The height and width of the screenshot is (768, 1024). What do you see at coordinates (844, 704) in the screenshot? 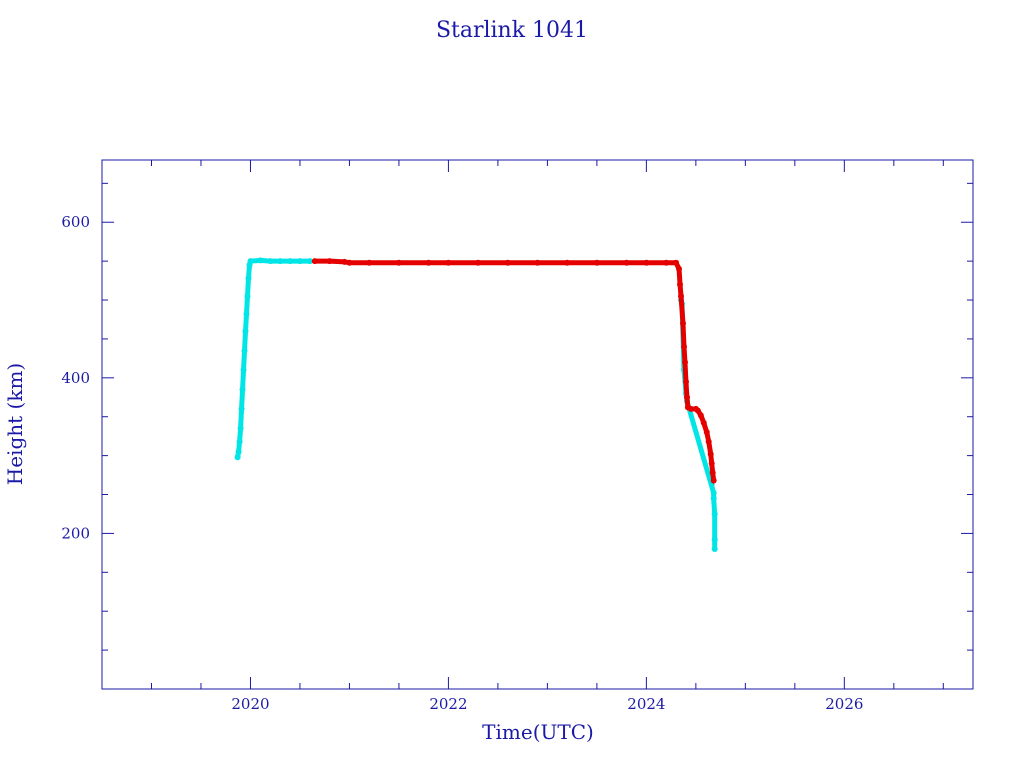
I see `x-tick-label: 2026` at bounding box center [844, 704].